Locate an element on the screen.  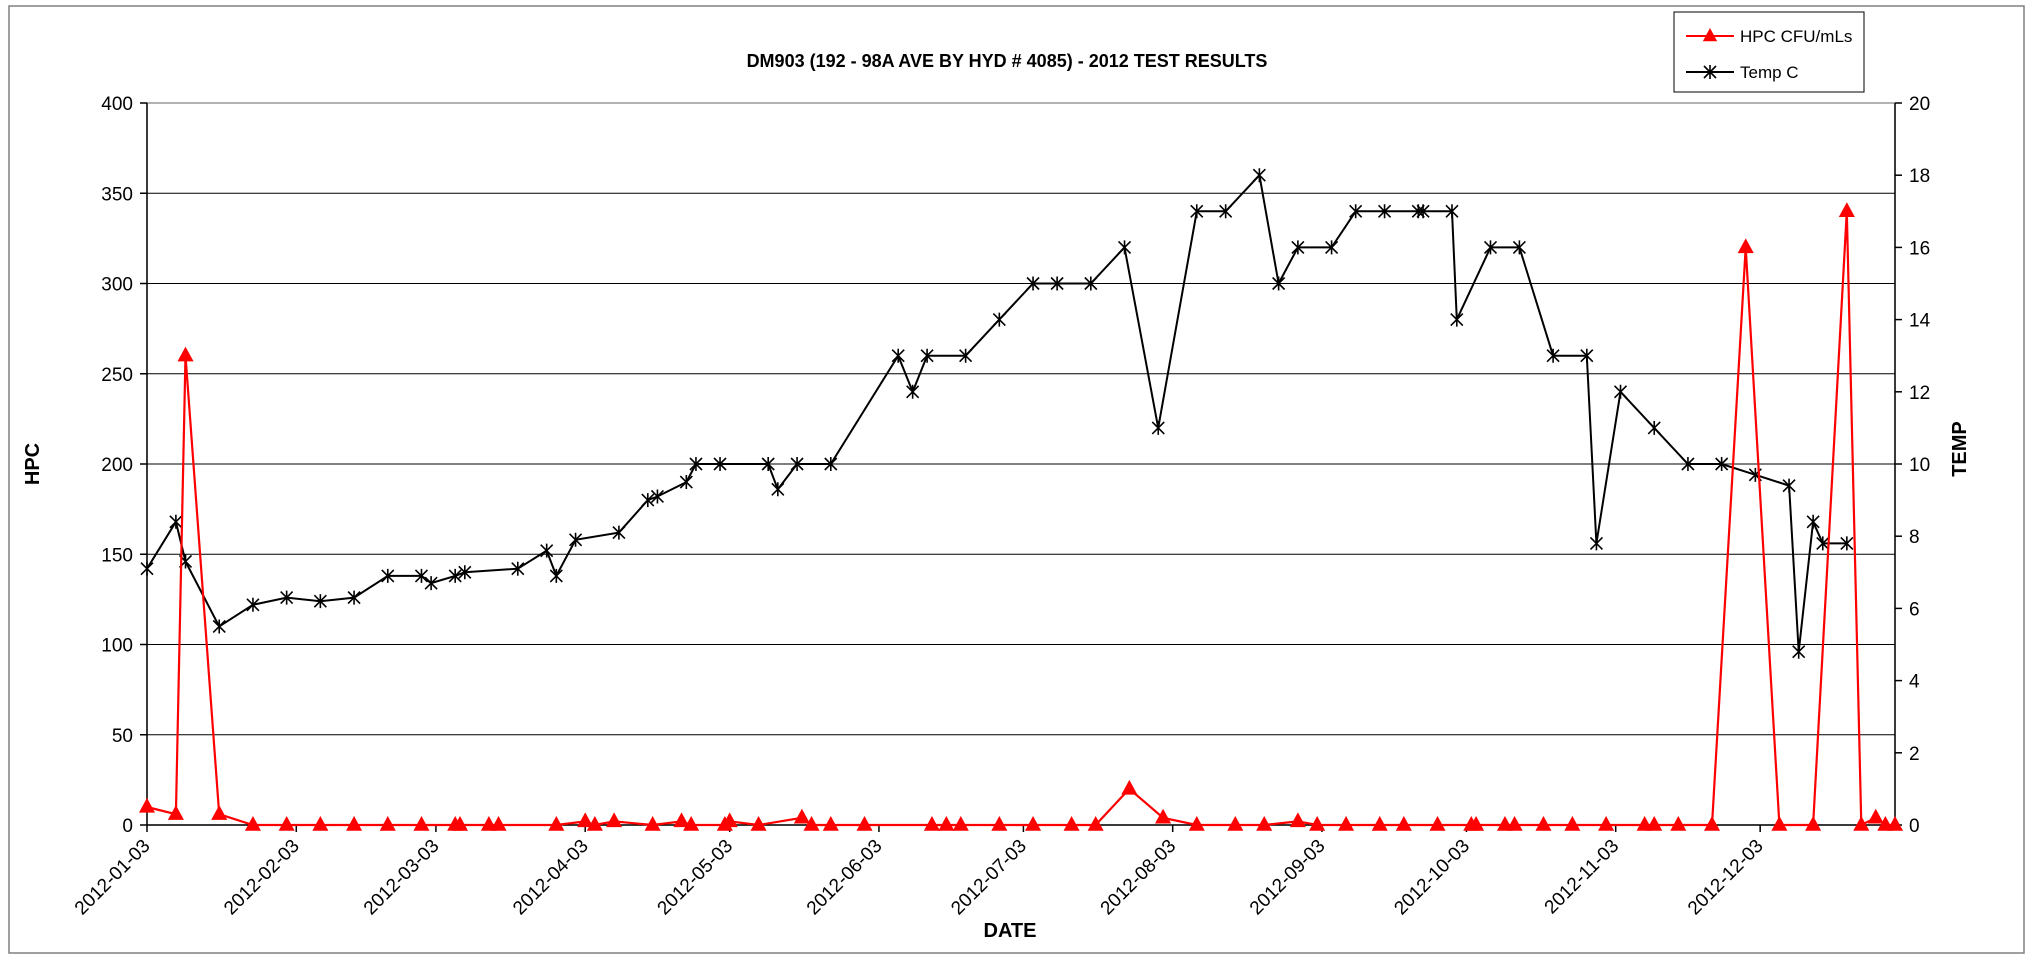
y-axis-title: HPC is located at coordinates (33, 464).